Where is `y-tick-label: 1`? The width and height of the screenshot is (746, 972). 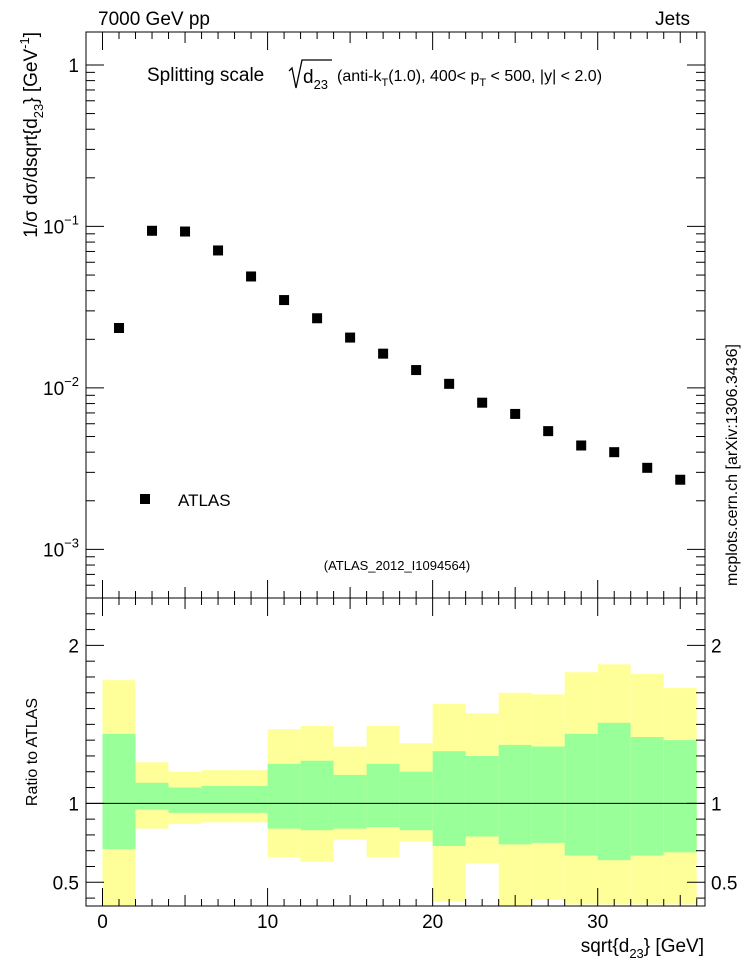
y-tick-label: 1 is located at coordinates (73, 66).